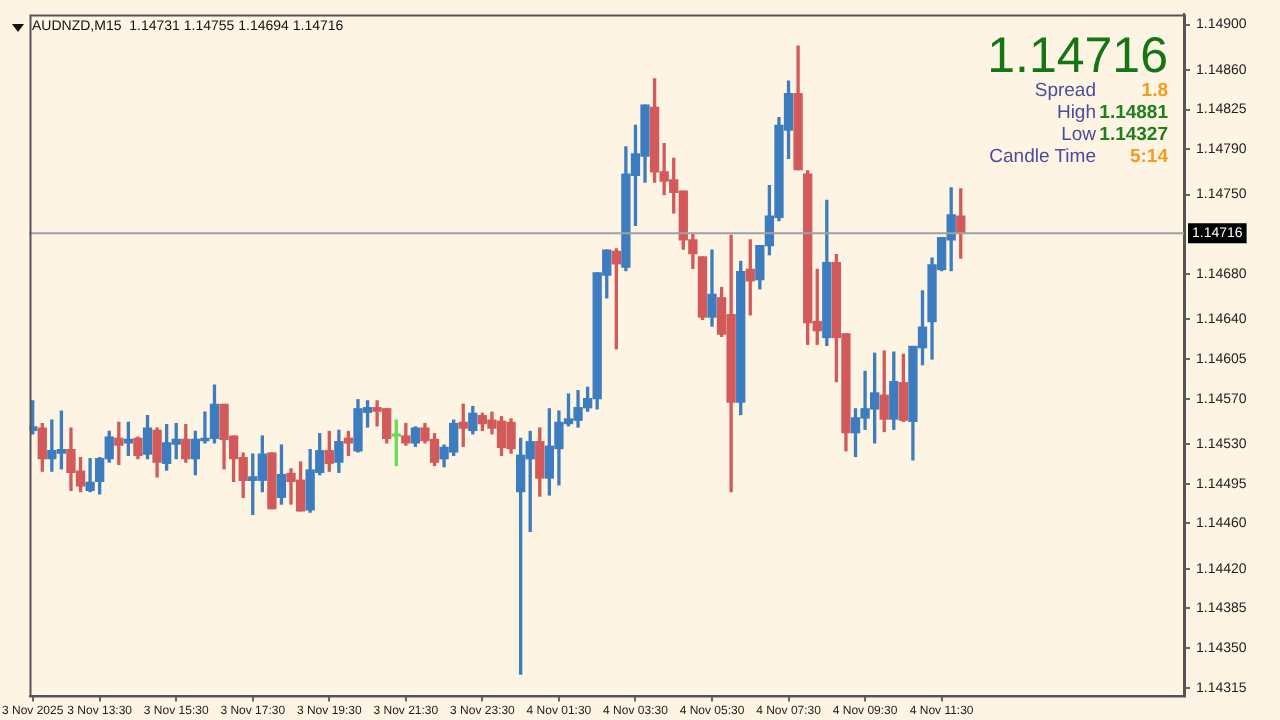 The image size is (1280, 720). What do you see at coordinates (1101, 91) in the screenshot?
I see `text: Spread 1.8` at bounding box center [1101, 91].